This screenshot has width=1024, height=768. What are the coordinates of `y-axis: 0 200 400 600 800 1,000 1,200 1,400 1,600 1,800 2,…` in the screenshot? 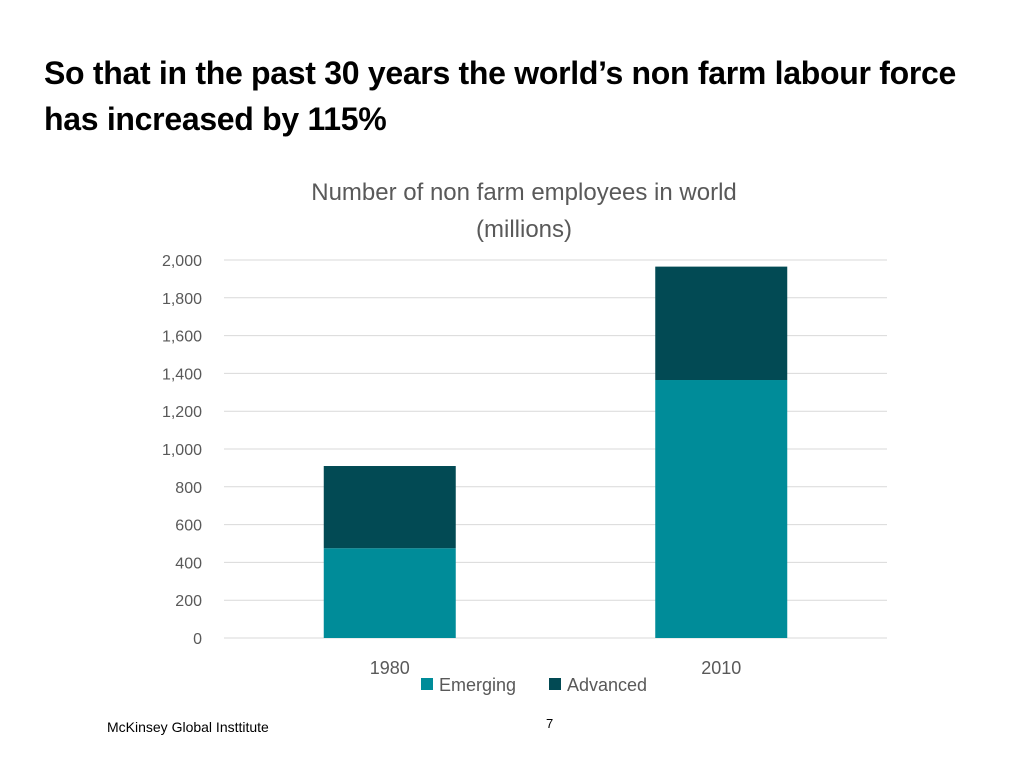 It's located at (182, 450).